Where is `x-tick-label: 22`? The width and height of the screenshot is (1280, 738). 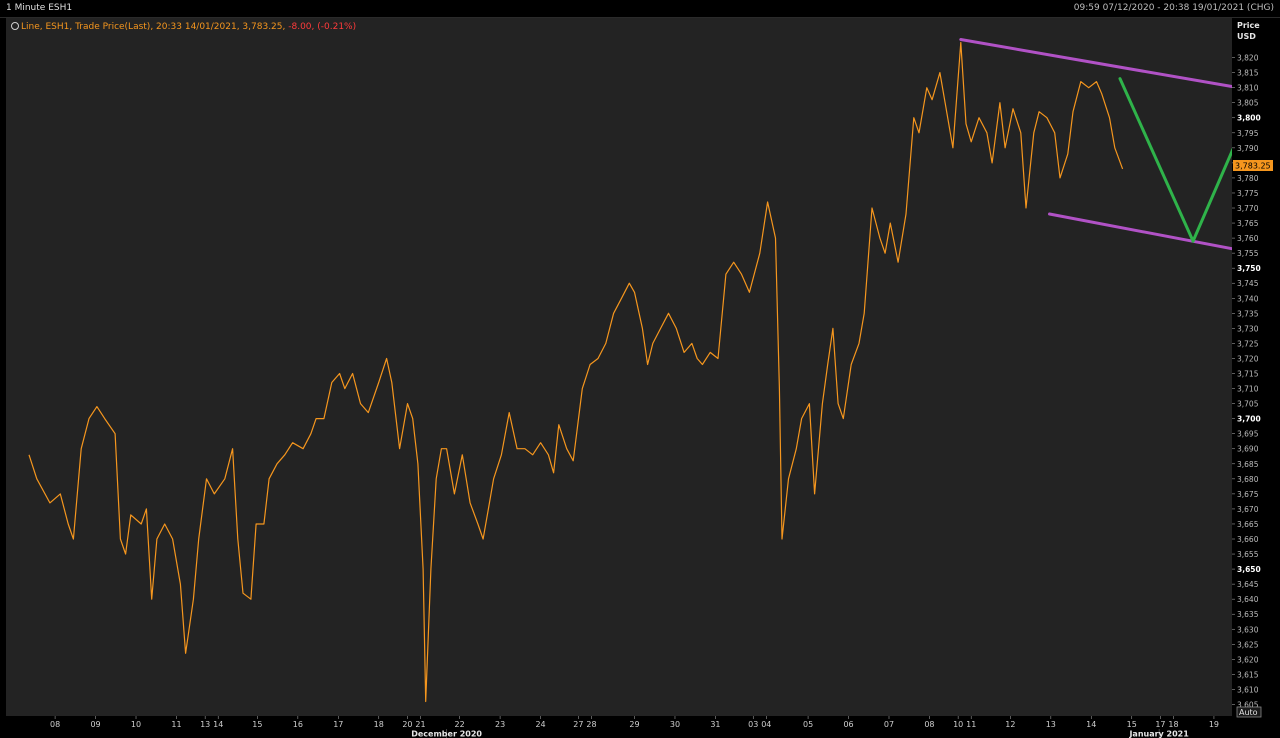
x-tick-label: 22 is located at coordinates (460, 724).